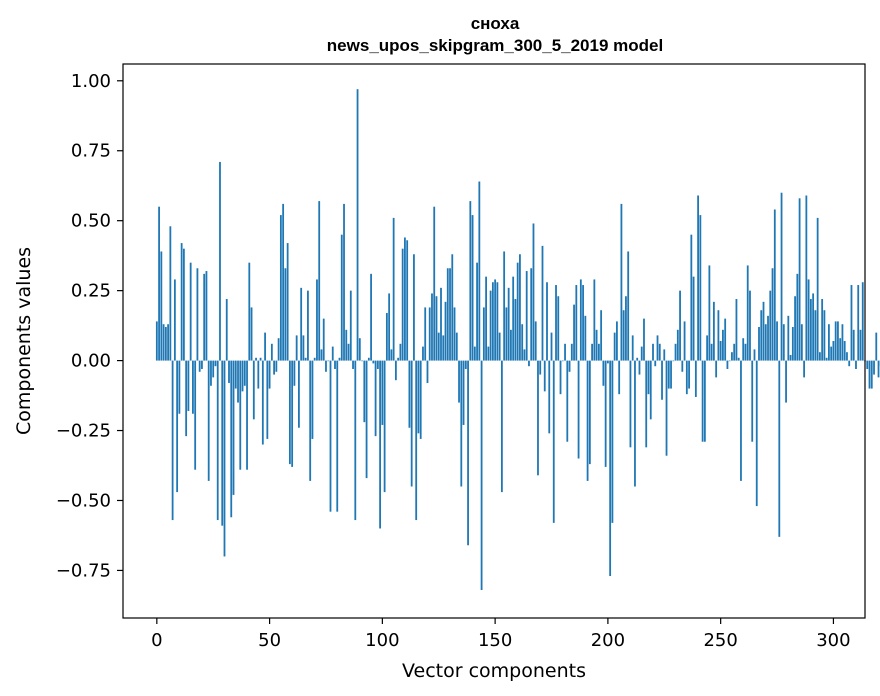 The image size is (880, 696). Describe the element at coordinates (495, 23) in the screenshot. I see `chart-title-line1: сноха` at that location.